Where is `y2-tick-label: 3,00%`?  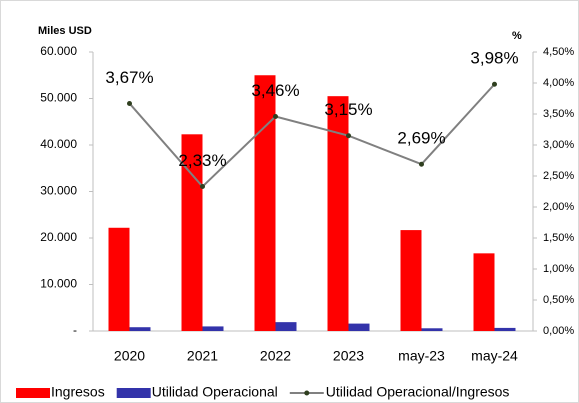
y2-tick-label: 3,00% is located at coordinates (558, 145).